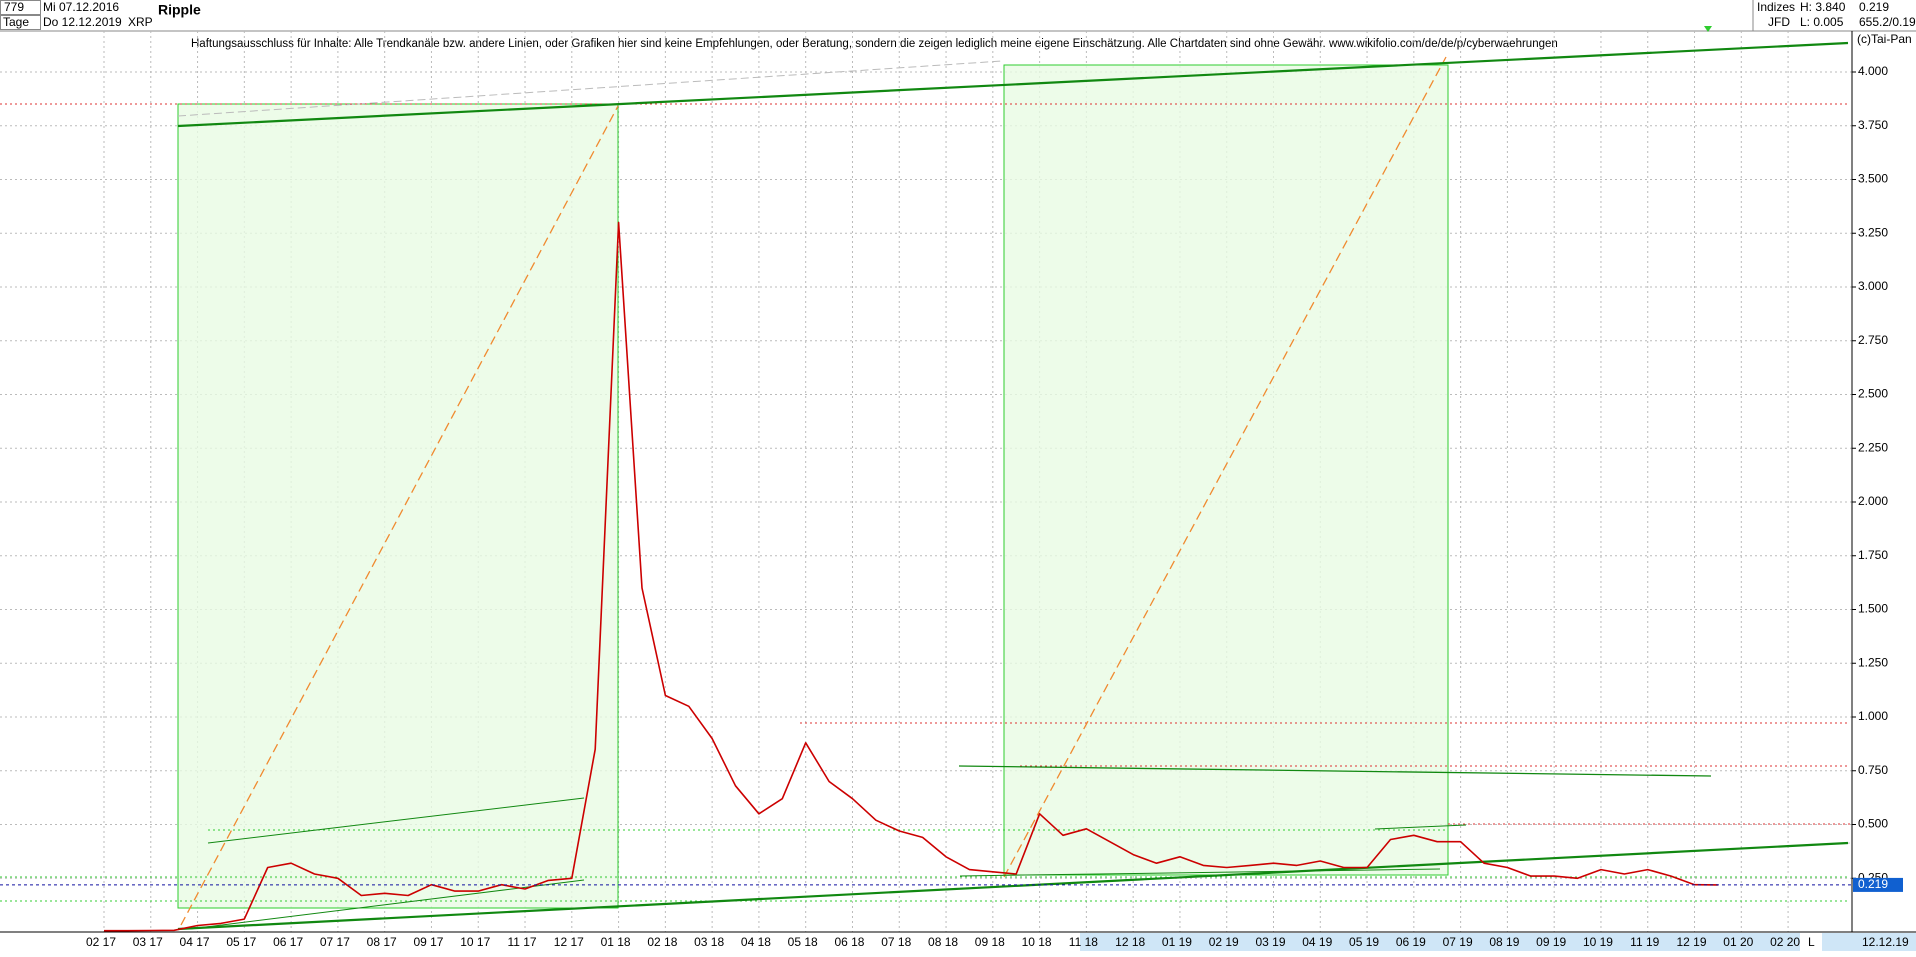  What do you see at coordinates (140, 22) in the screenshot?
I see `symbol: XRP` at bounding box center [140, 22].